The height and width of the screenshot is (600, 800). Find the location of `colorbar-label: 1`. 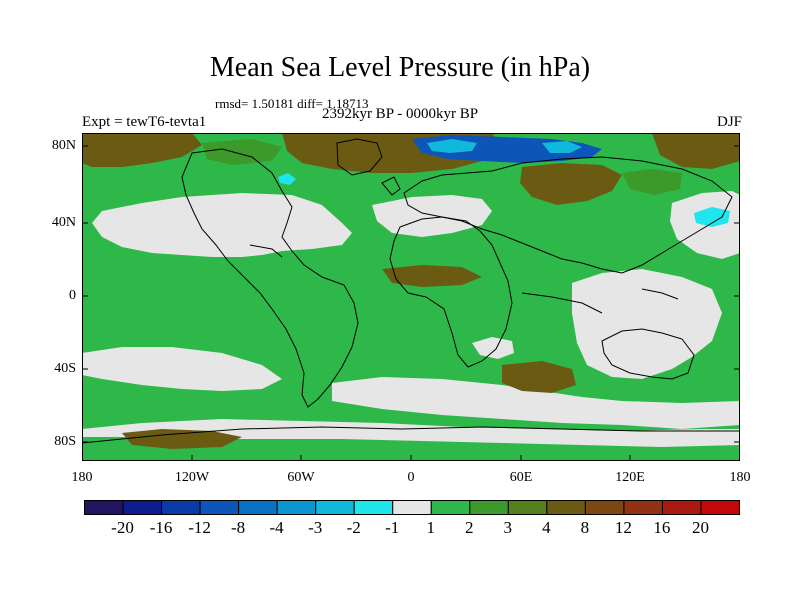

colorbar-label: 1 is located at coordinates (431, 527).